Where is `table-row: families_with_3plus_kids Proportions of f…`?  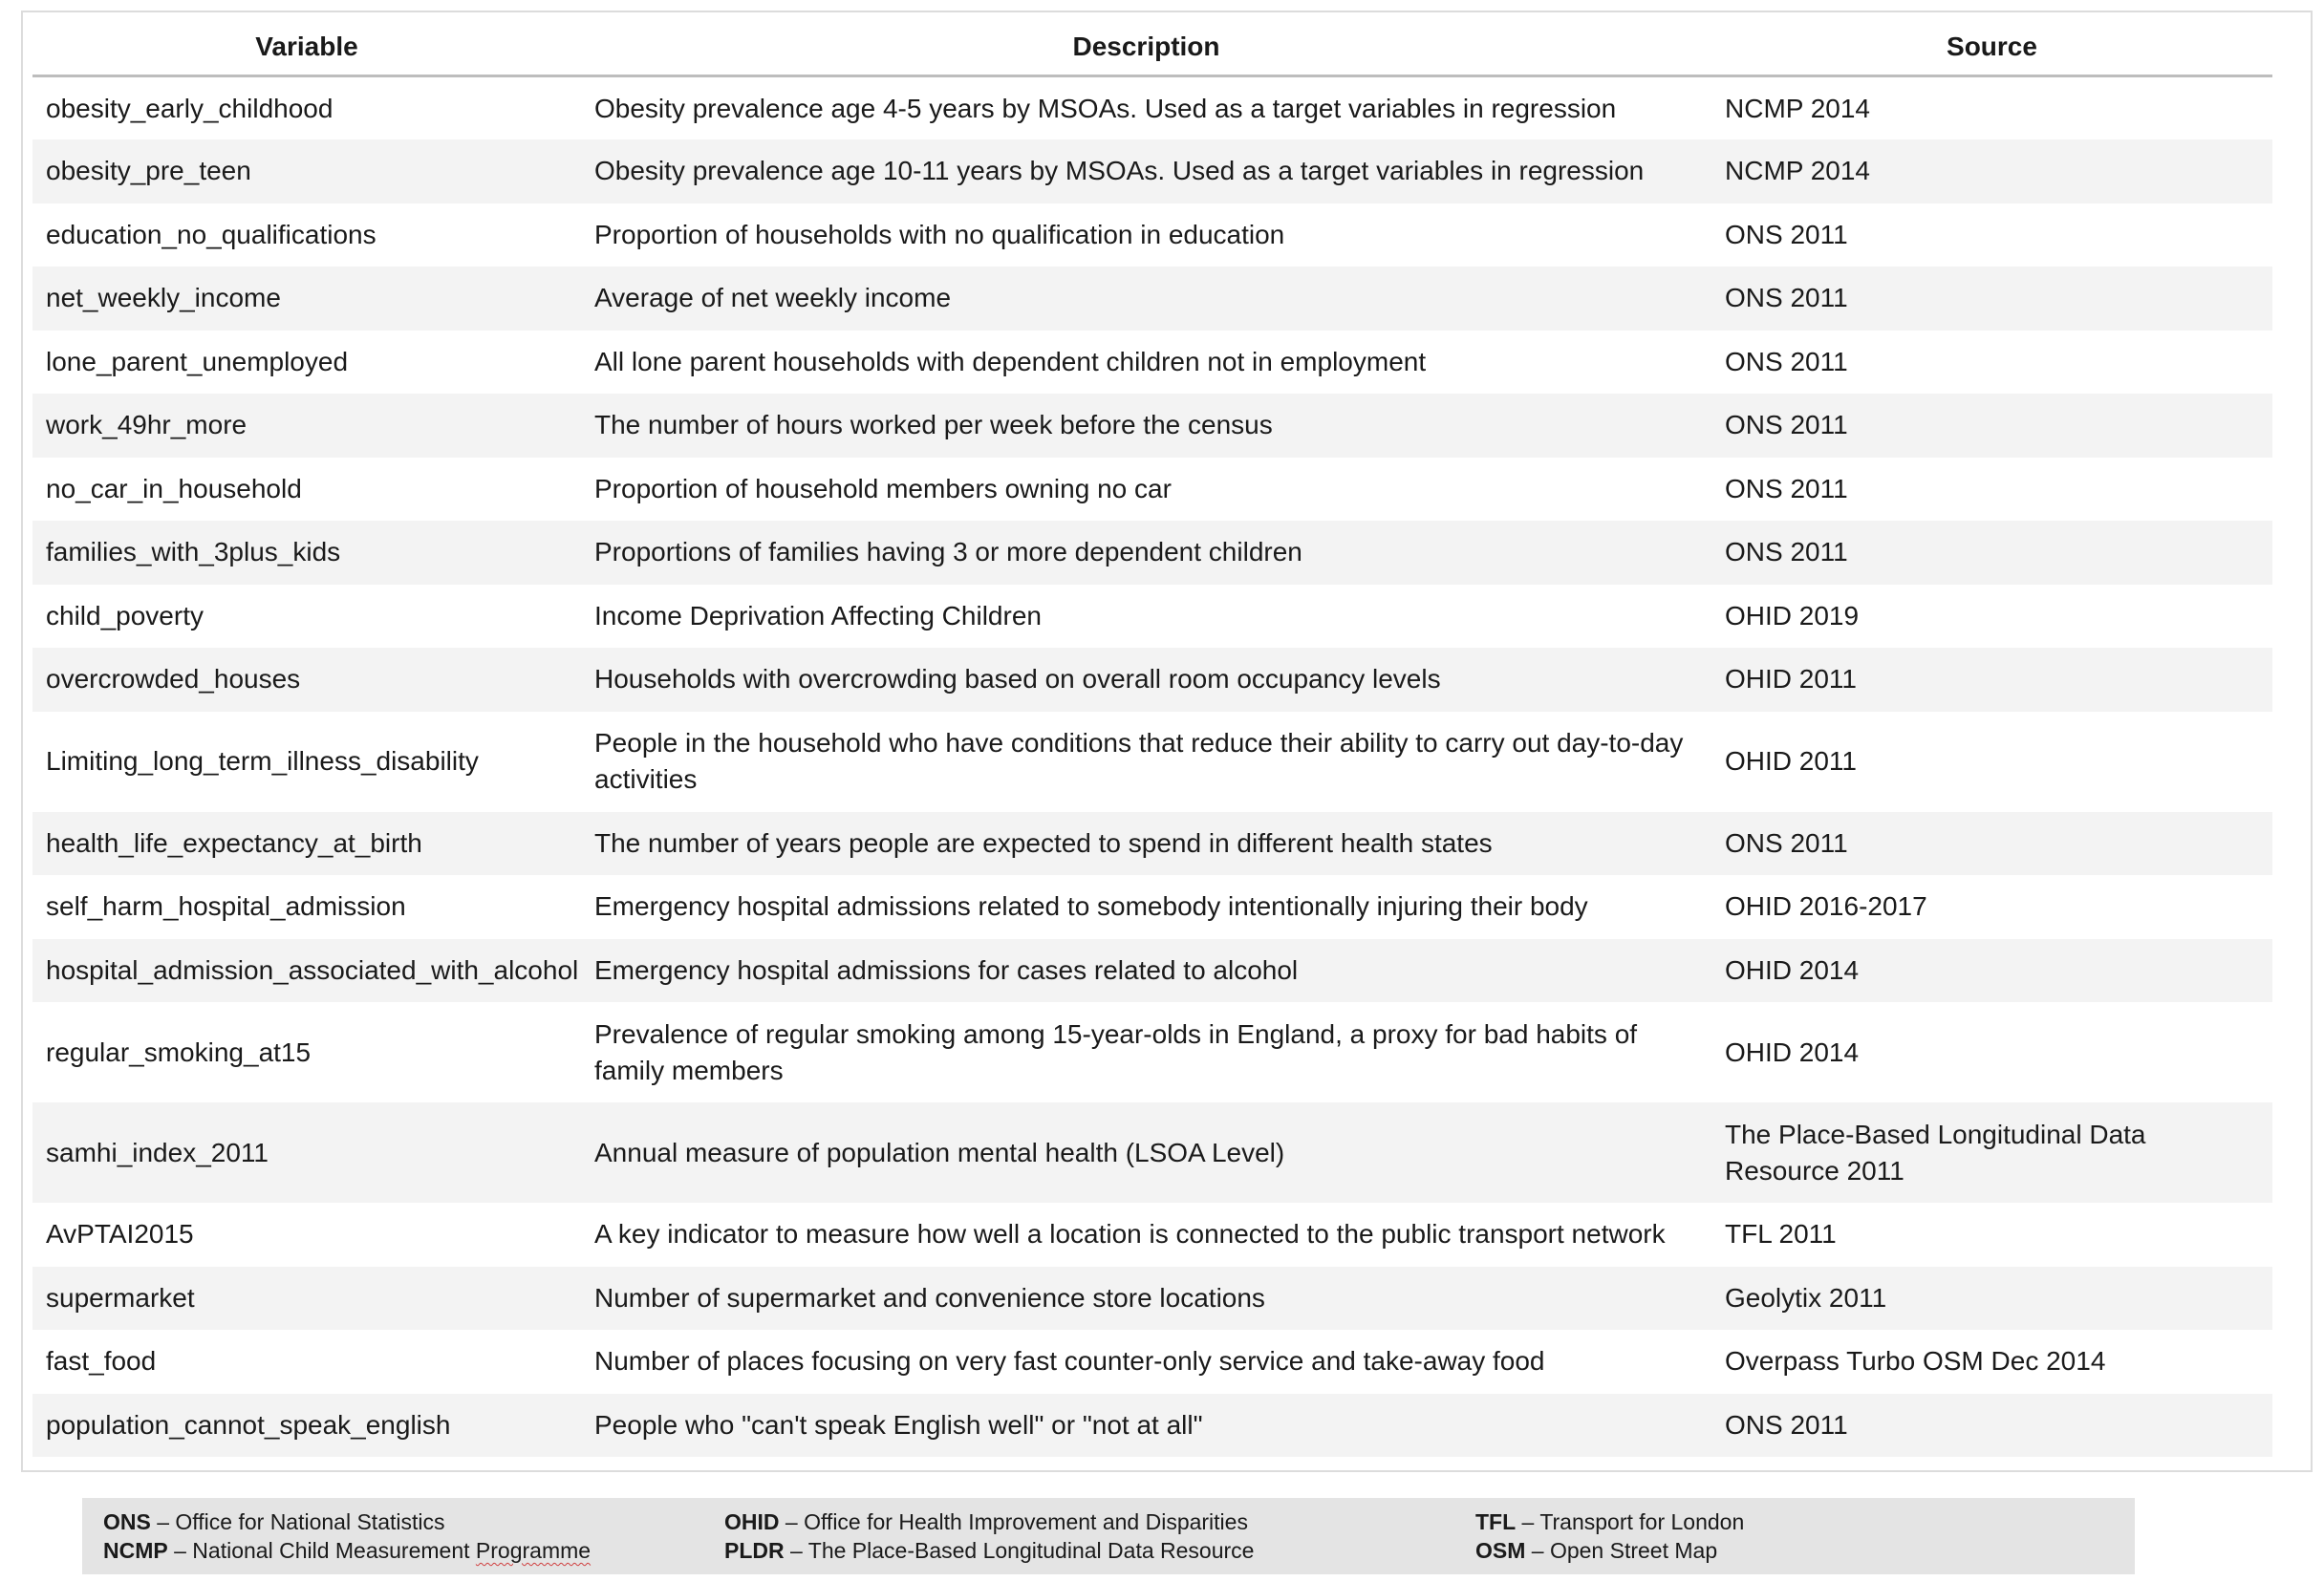
table-row: families_with_3plus_kids Proportions of f… is located at coordinates (1152, 553).